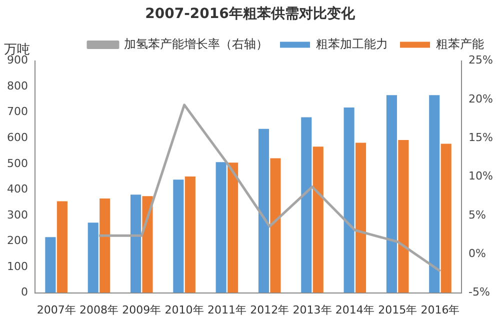 The height and width of the screenshot is (322, 500). Describe the element at coordinates (17, 241) in the screenshot. I see `y-tick-label: 200` at that location.